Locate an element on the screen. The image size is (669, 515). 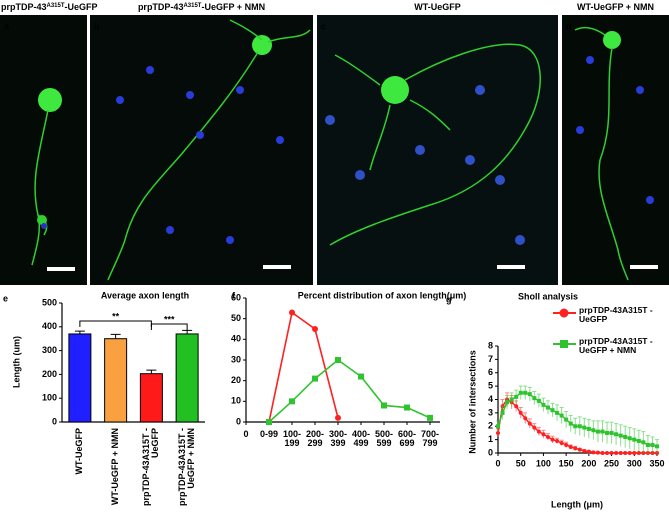
y-tick-label: 60 is located at coordinates (236, 297).